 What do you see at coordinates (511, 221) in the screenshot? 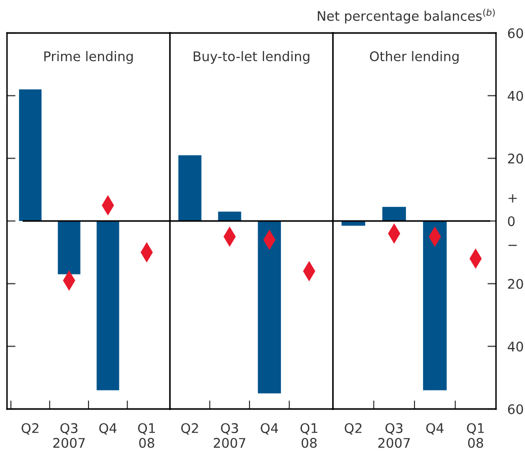
I see `y-tick-label: 0` at bounding box center [511, 221].